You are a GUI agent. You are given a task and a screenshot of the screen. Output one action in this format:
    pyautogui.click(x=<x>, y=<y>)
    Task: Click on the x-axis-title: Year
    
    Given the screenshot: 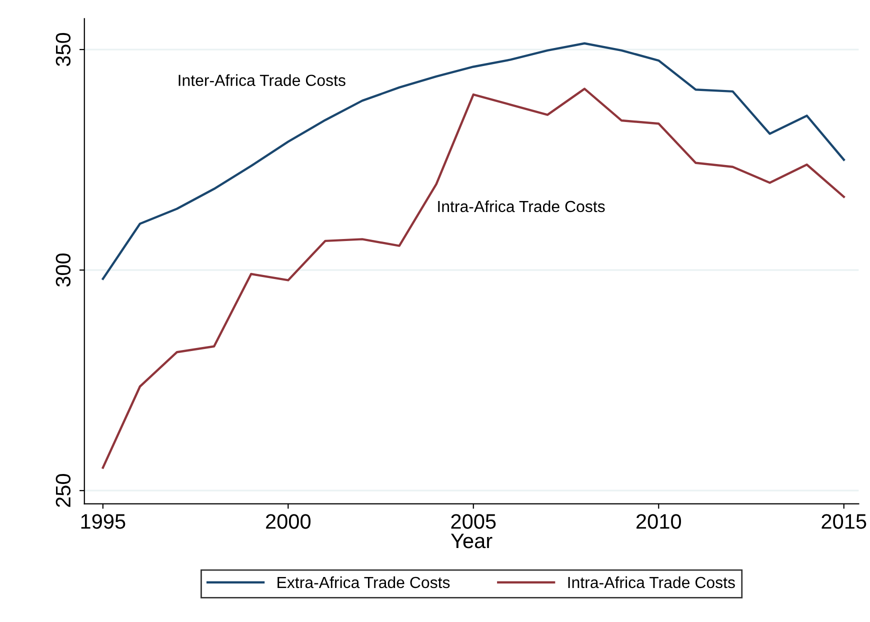 What is the action you would take?
    pyautogui.click(x=471, y=541)
    